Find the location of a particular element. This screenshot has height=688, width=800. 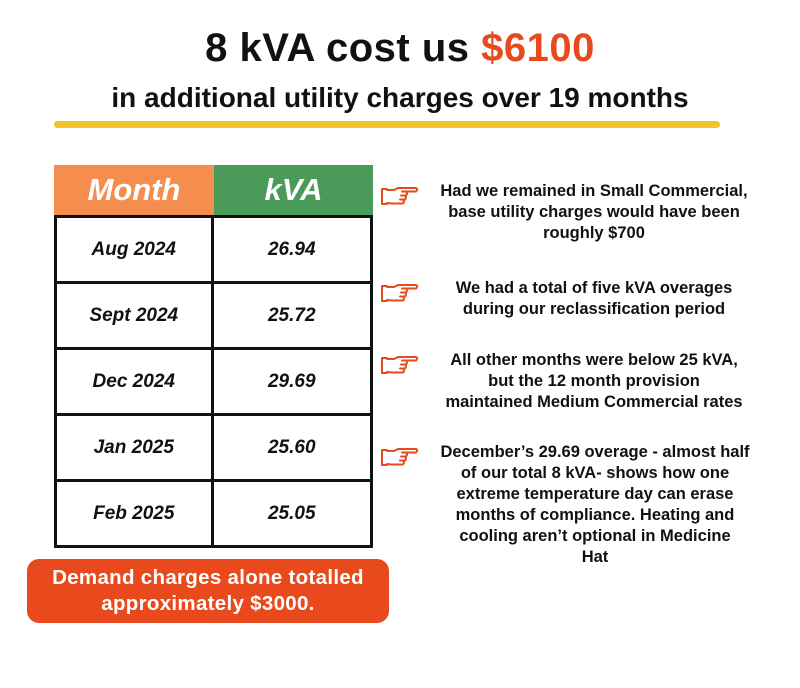

page-title: 8 kVA cost us $6100 is located at coordinates (400, 48).